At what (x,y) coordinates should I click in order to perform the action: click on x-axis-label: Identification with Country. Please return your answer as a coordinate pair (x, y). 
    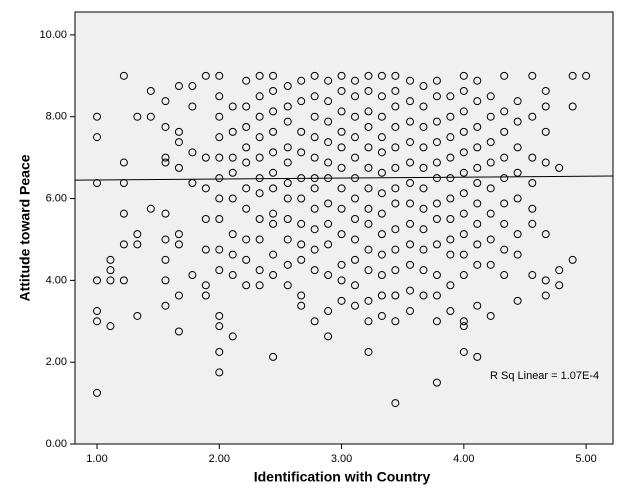
    Looking at the image, I should click on (342, 477).